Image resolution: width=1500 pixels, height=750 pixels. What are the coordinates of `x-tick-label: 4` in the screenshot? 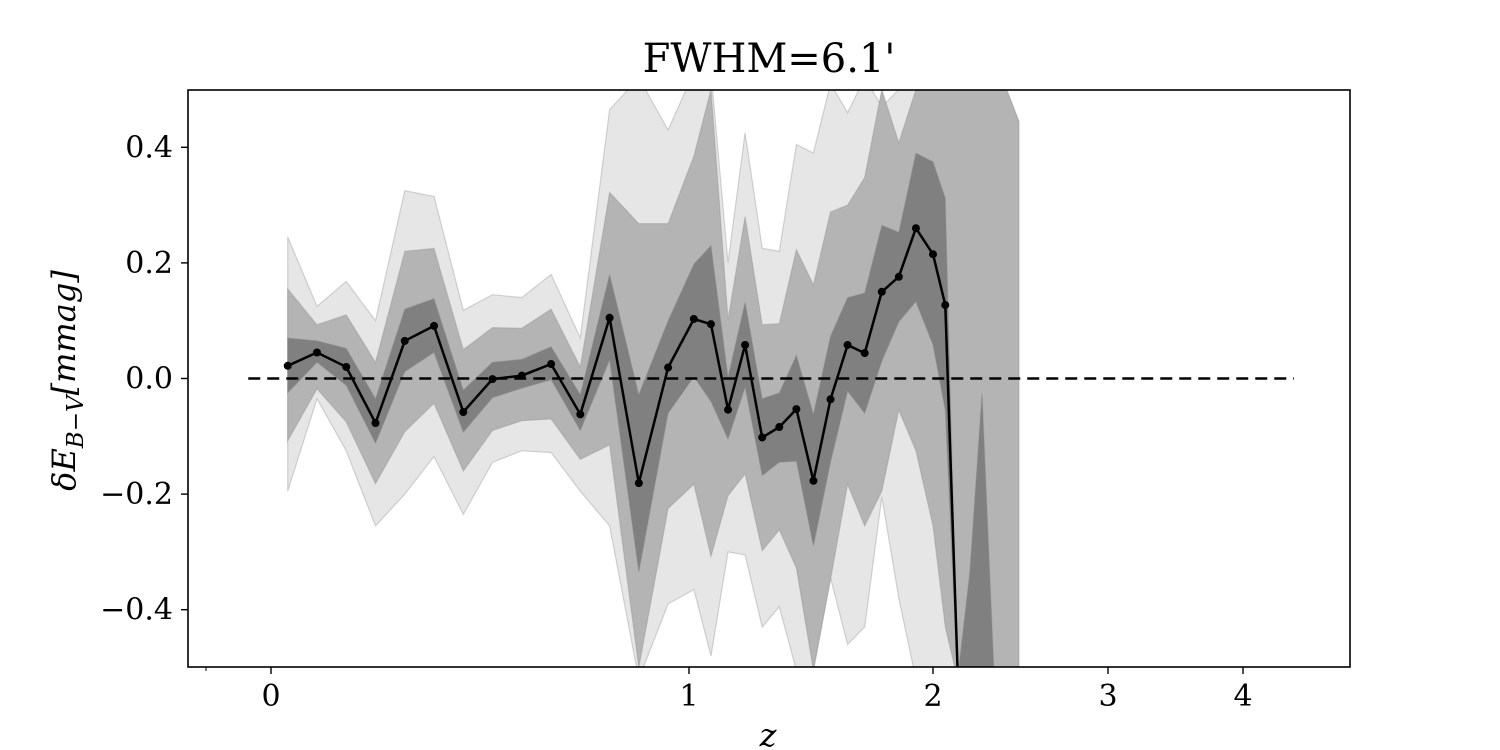 It's located at (1242, 696).